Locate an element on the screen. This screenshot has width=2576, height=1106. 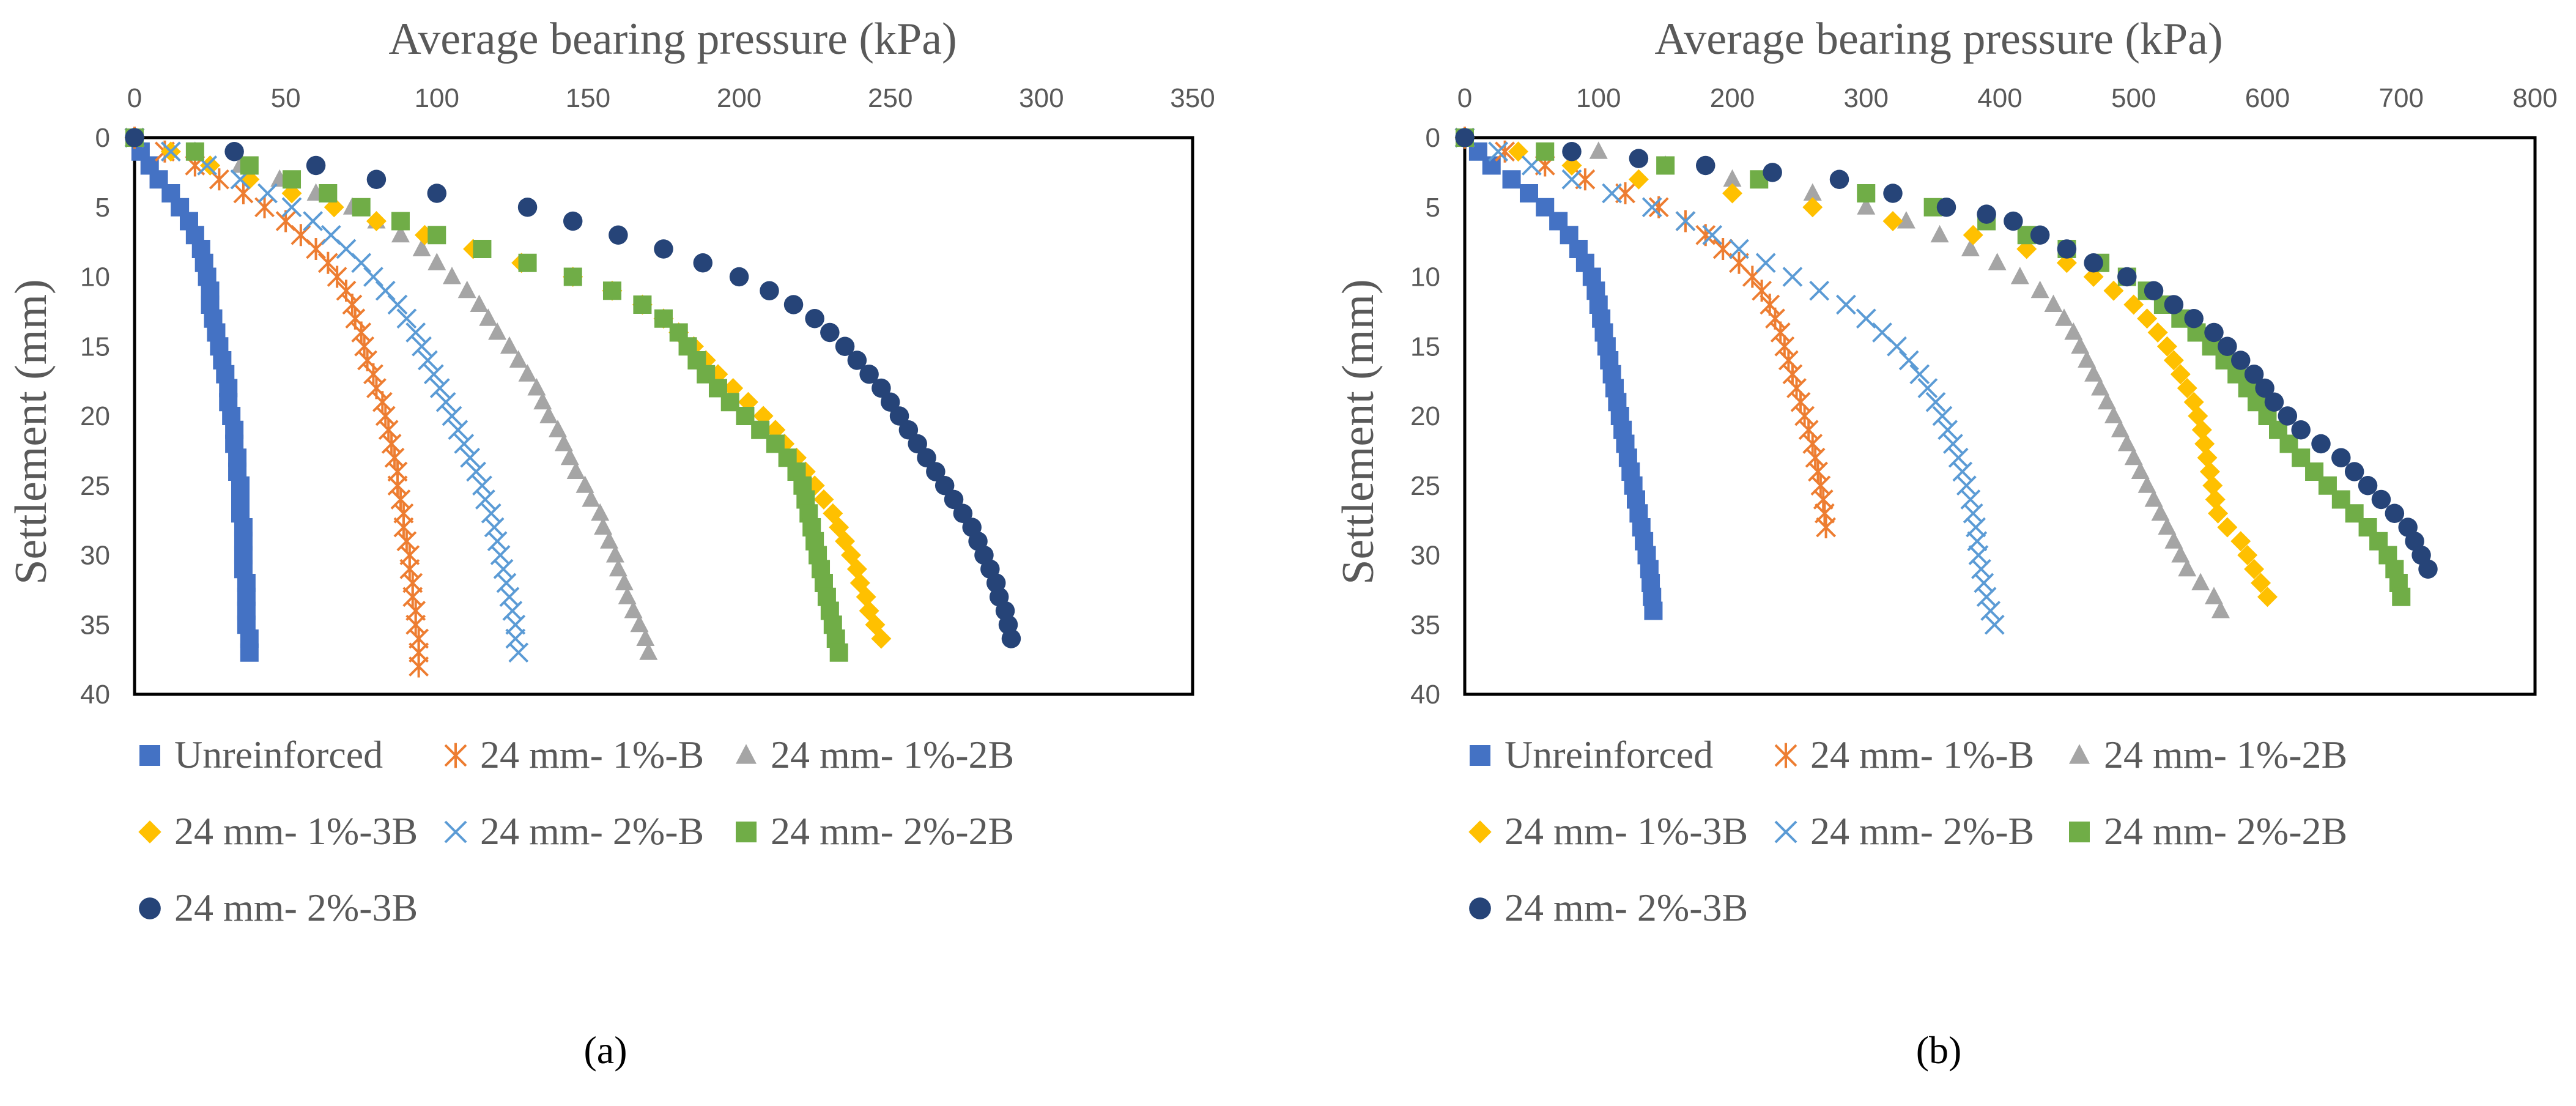
x-tick-label: 800 is located at coordinates (2534, 98).